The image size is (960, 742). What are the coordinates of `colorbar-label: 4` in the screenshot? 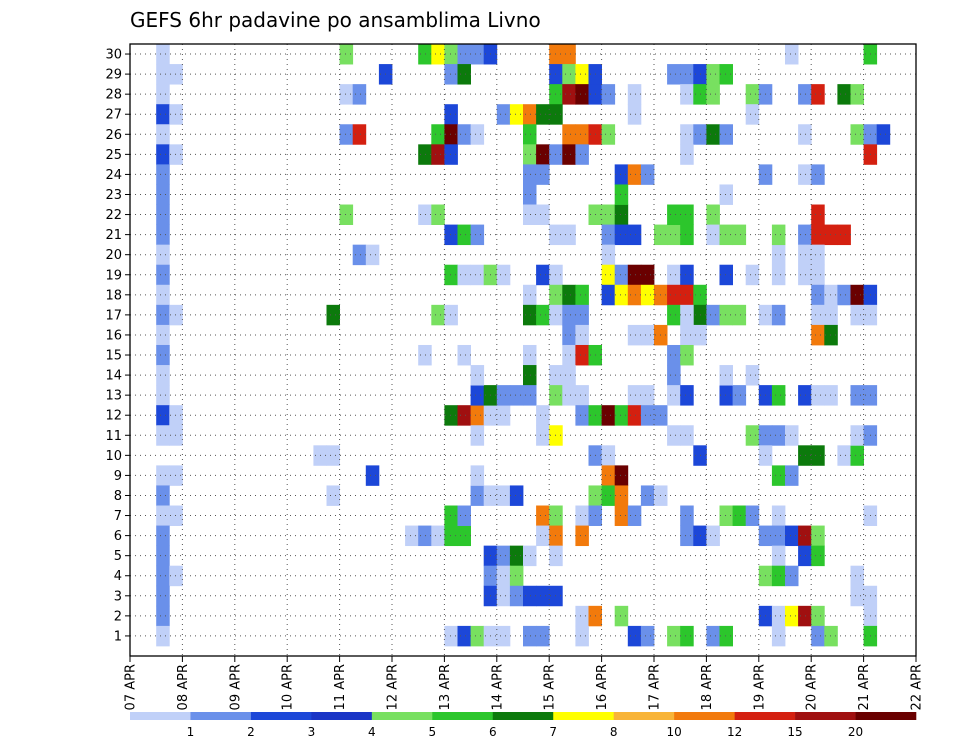 It's located at (372, 732).